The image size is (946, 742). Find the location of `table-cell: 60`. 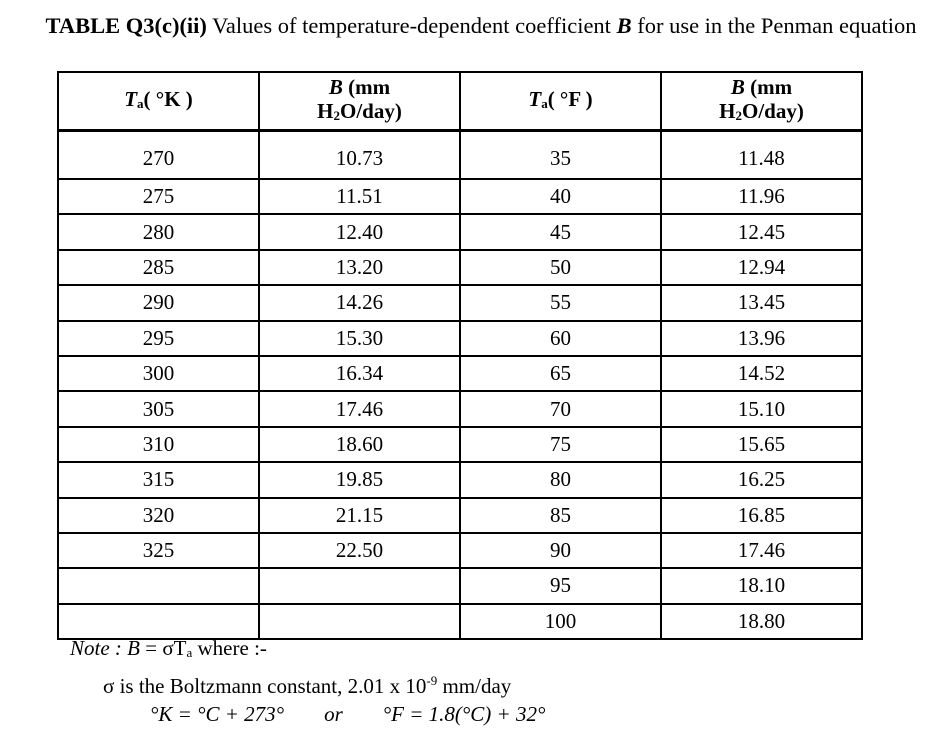

table-cell: 60 is located at coordinates (560, 338).